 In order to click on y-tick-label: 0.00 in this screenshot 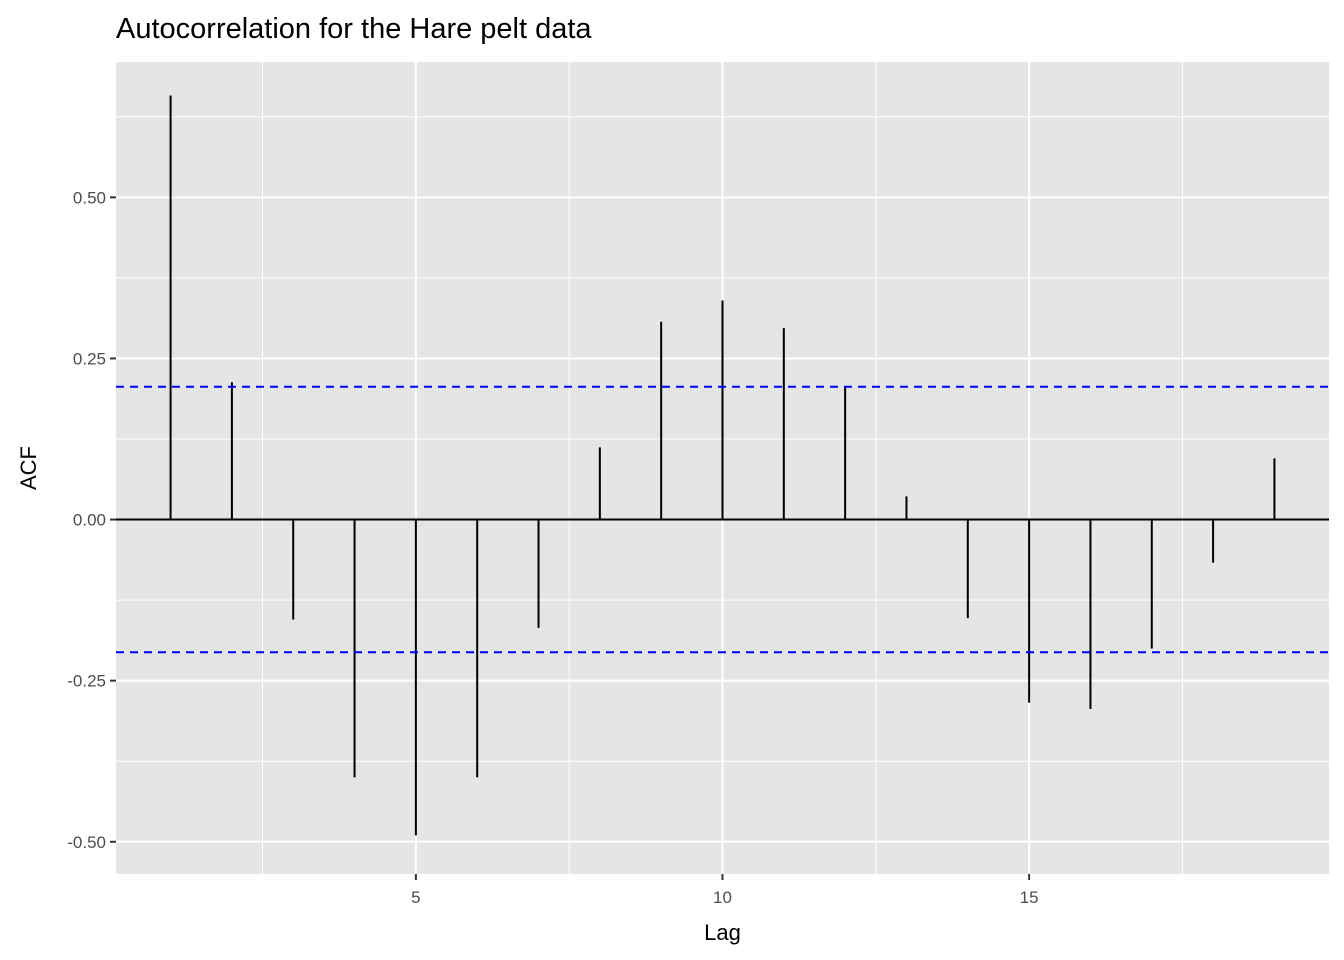, I will do `click(89, 520)`.